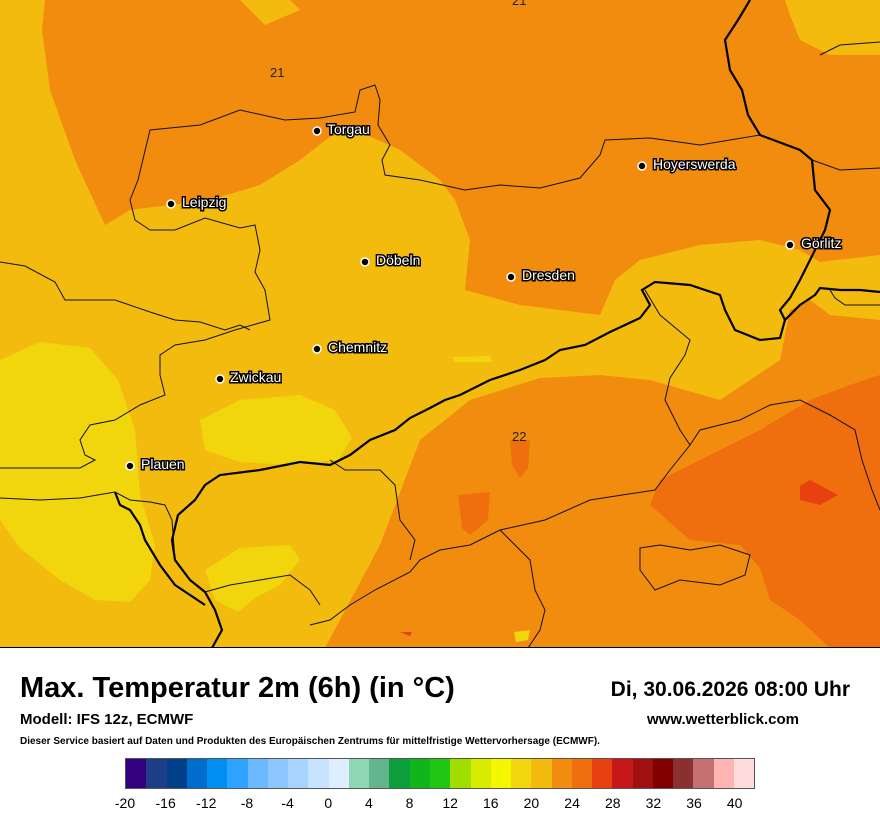 The height and width of the screenshot is (830, 880). Describe the element at coordinates (653, 803) in the screenshot. I see `legend-tick-label: 32` at that location.